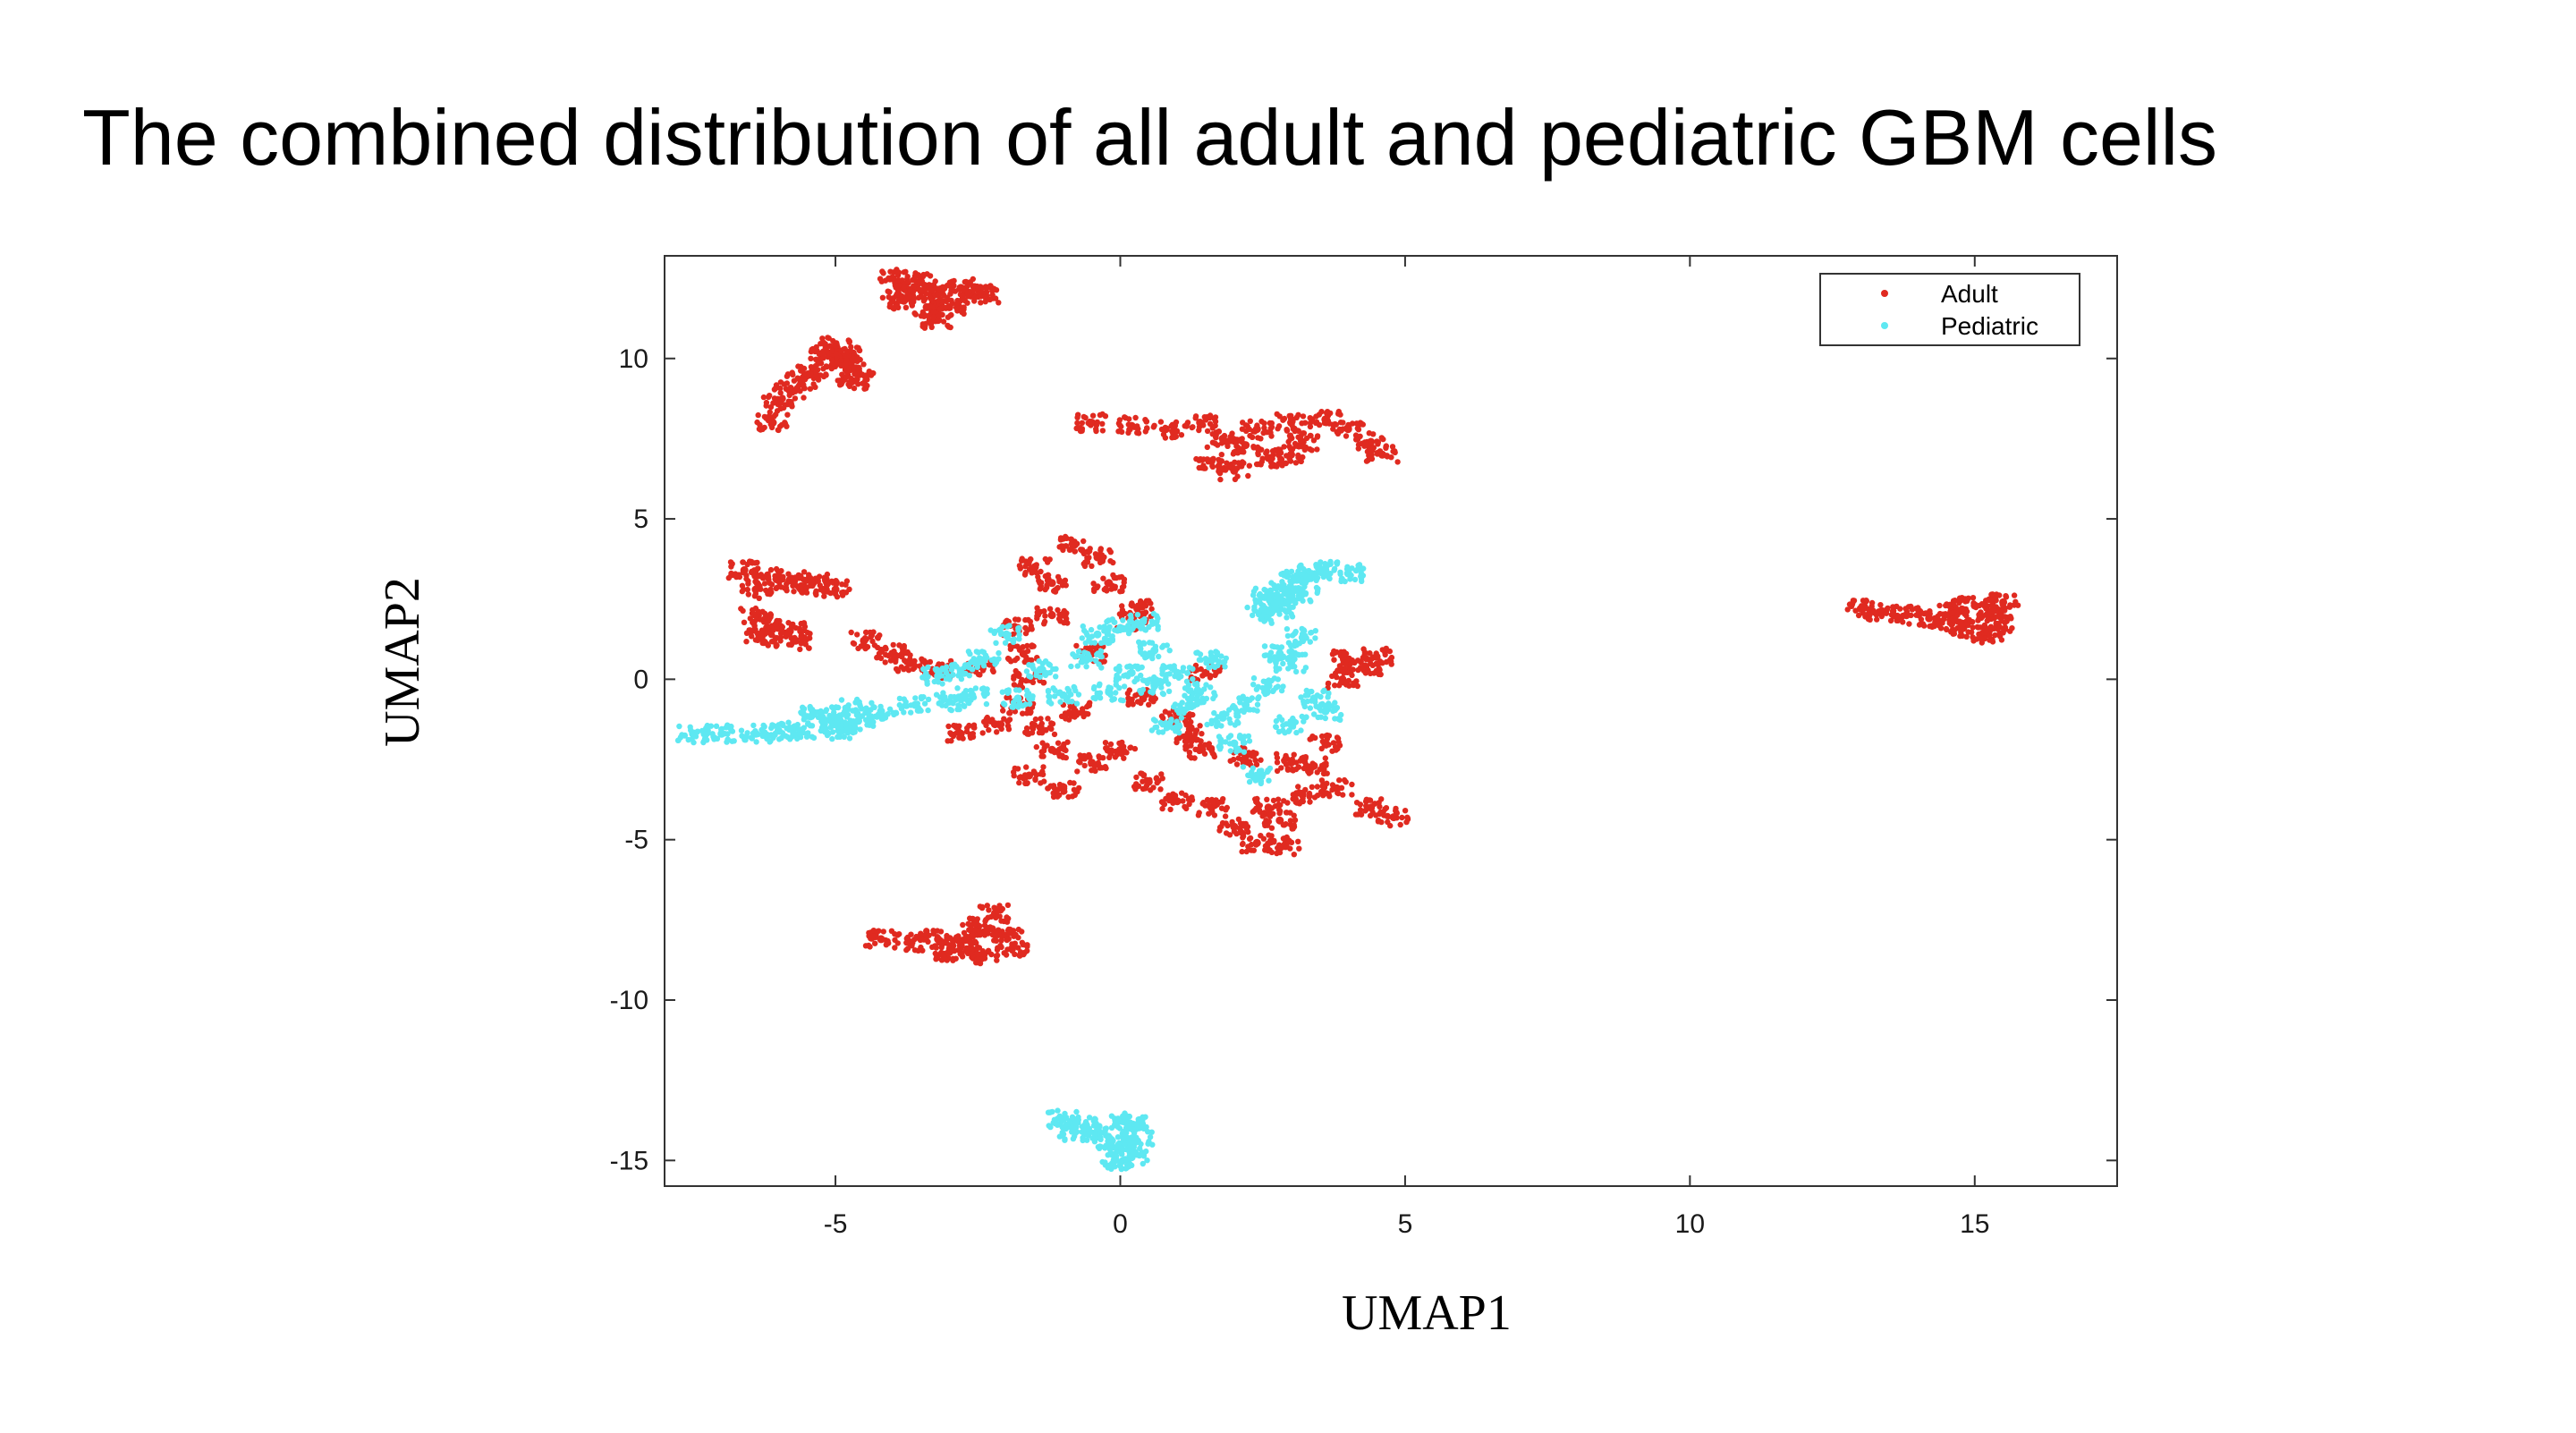 The image size is (2576, 1433). I want to click on y-tick-label: 10, so click(633, 359).